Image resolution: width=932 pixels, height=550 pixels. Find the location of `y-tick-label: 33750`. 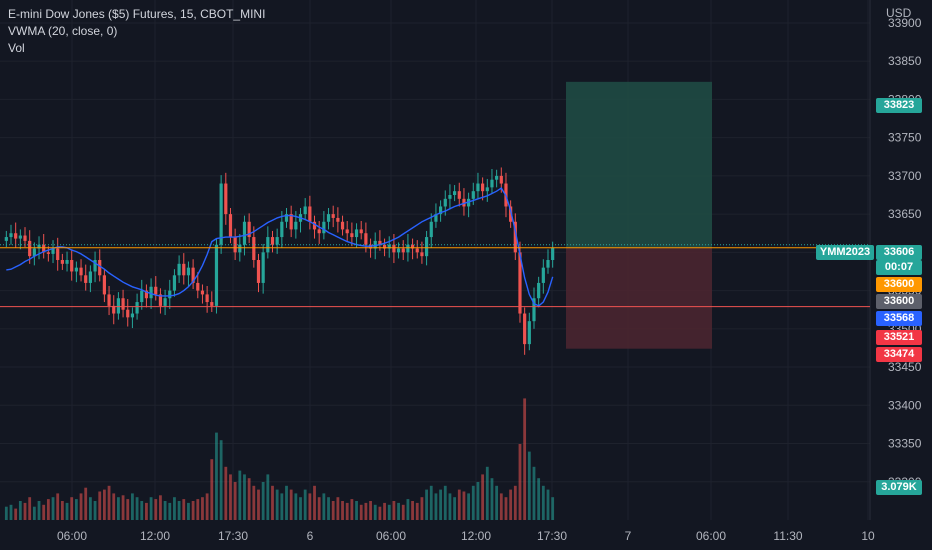

y-tick-label: 33750 is located at coordinates (905, 138).